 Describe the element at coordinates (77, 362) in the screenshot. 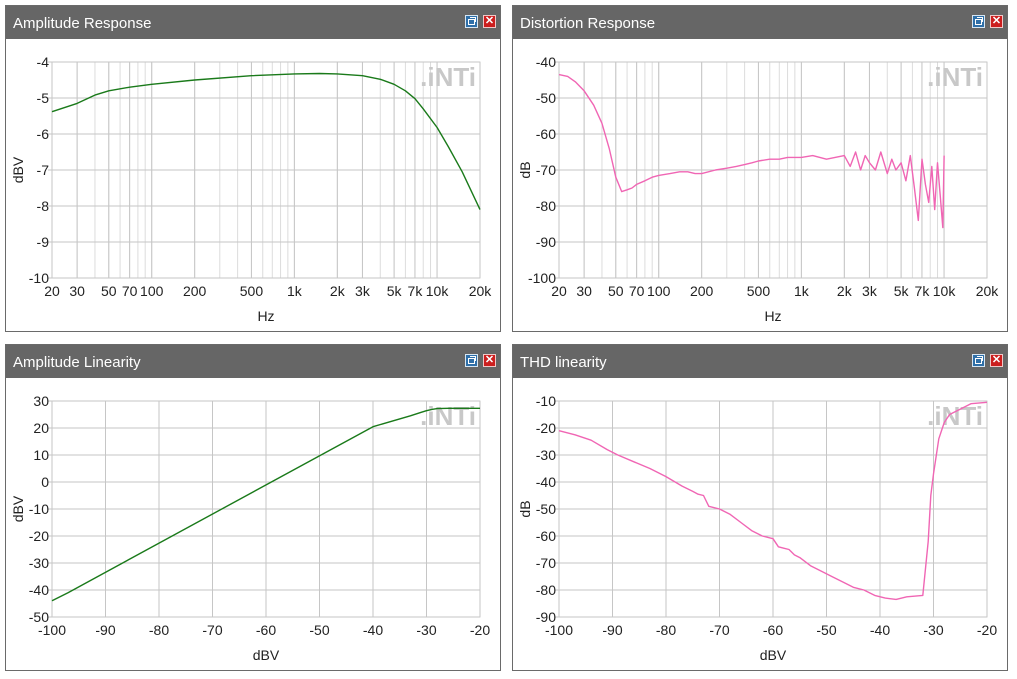

I see `chart-title: Amplitude Linearity` at that location.